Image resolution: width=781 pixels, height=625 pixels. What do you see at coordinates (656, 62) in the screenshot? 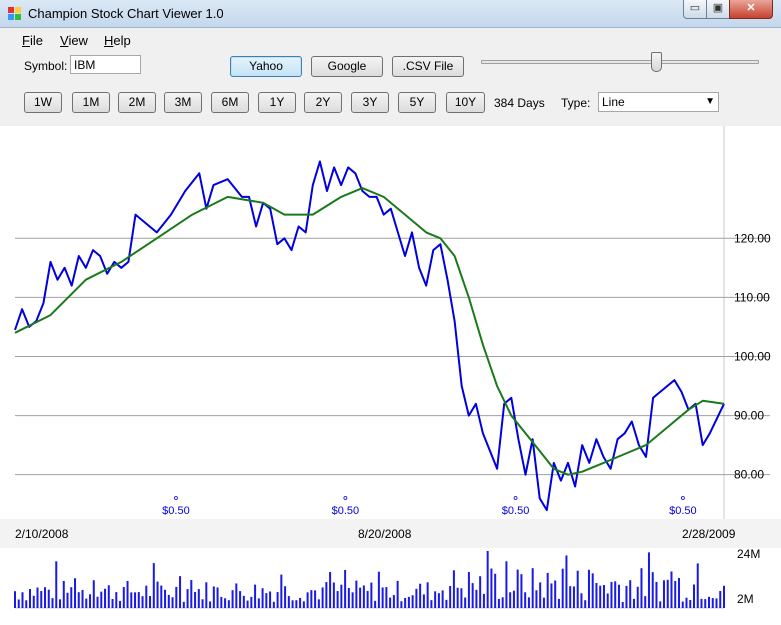
I see `slider-thumb` at bounding box center [656, 62].